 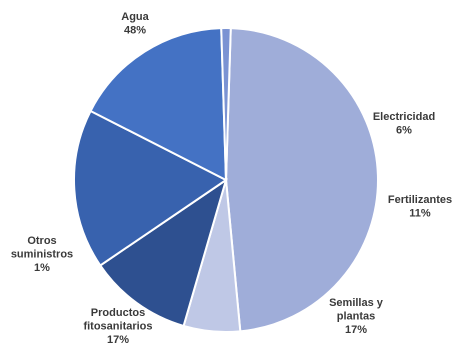 I want to click on slice-otros-suministros, so click(x=226, y=104).